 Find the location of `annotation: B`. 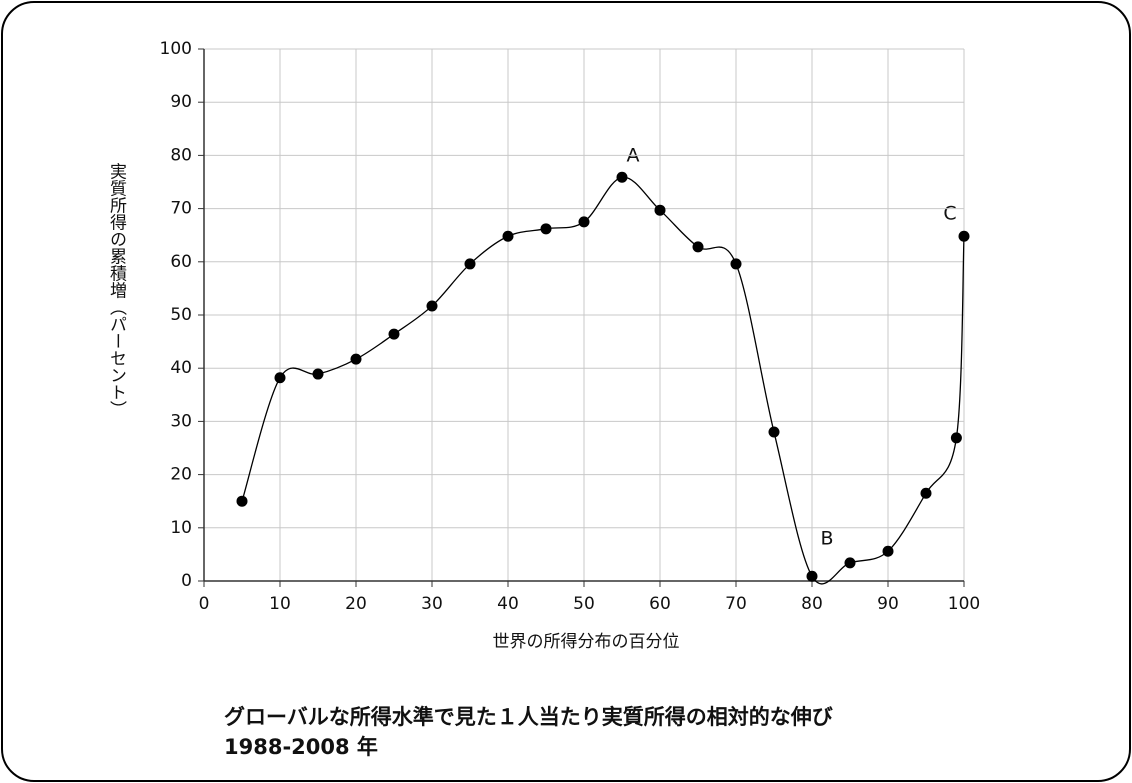

annotation: B is located at coordinates (826, 539).